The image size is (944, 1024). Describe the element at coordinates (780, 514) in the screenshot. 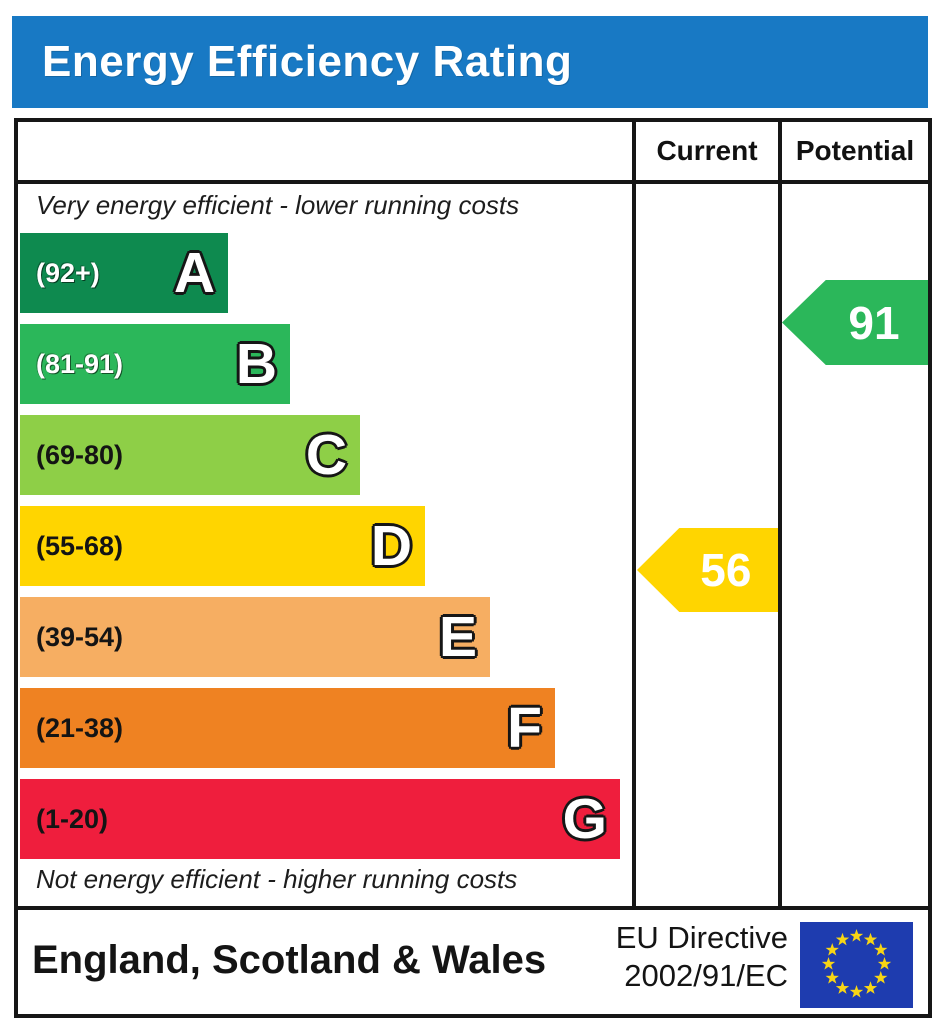

I see `potential-column-divider` at that location.